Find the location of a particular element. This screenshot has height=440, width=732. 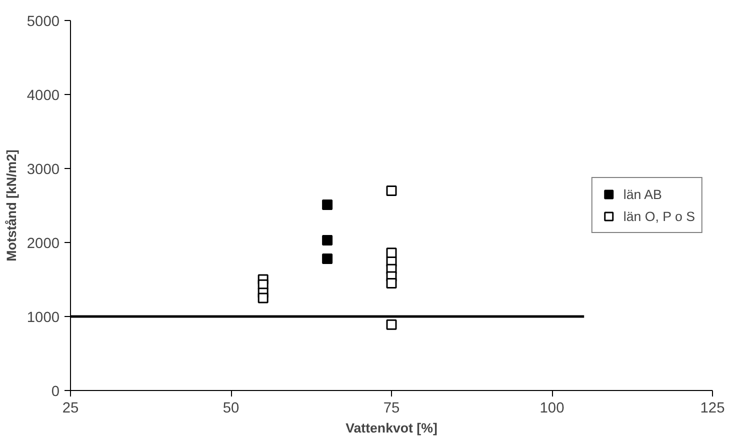

y-tick-label: 4000 is located at coordinates (43, 96).